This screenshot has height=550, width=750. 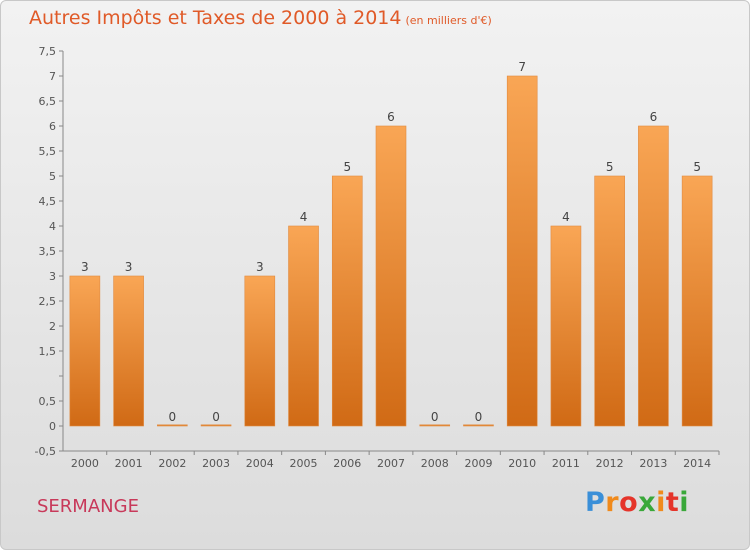 I want to click on chart-unit: (en milliers d'€), so click(x=448, y=20).